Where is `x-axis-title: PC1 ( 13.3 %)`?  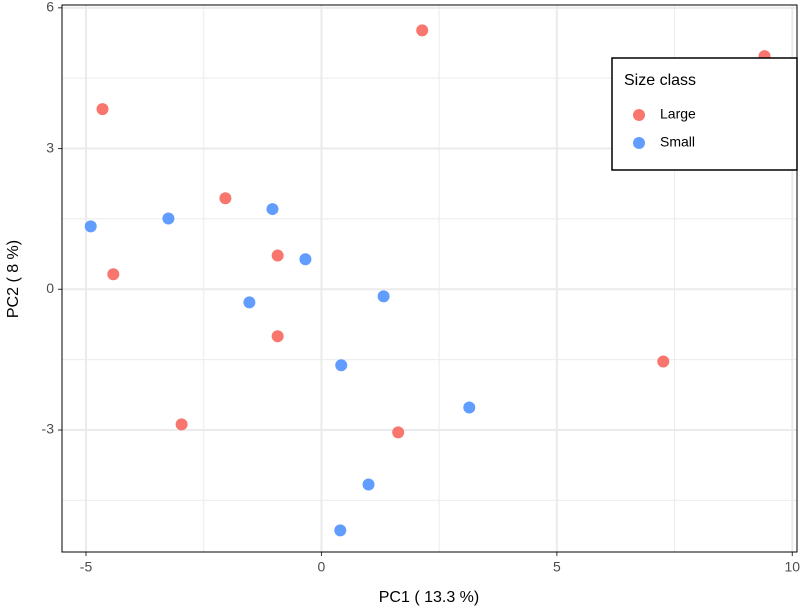 x-axis-title: PC1 ( 13.3 %) is located at coordinates (429, 597).